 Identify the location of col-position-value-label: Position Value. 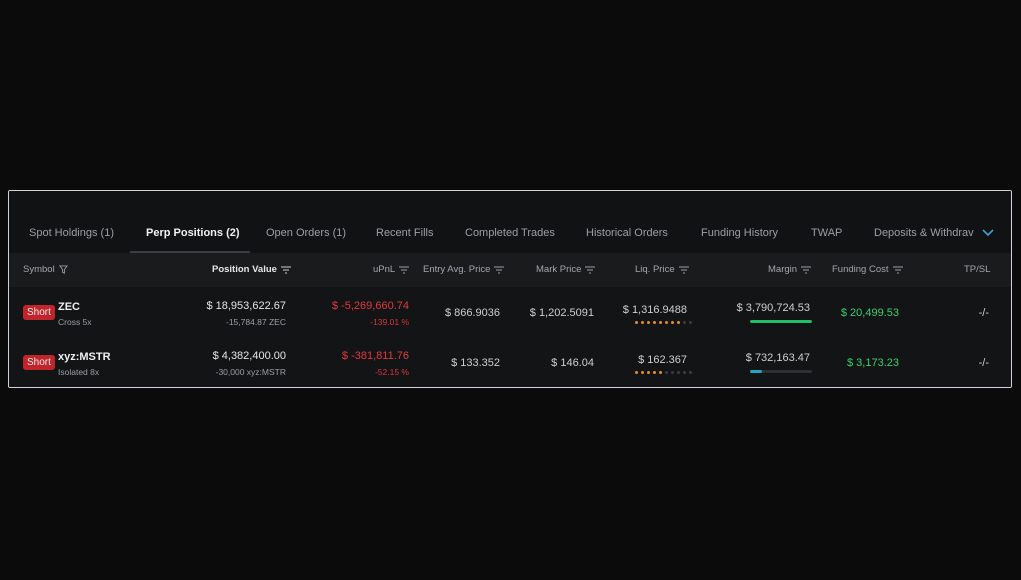
(244, 269).